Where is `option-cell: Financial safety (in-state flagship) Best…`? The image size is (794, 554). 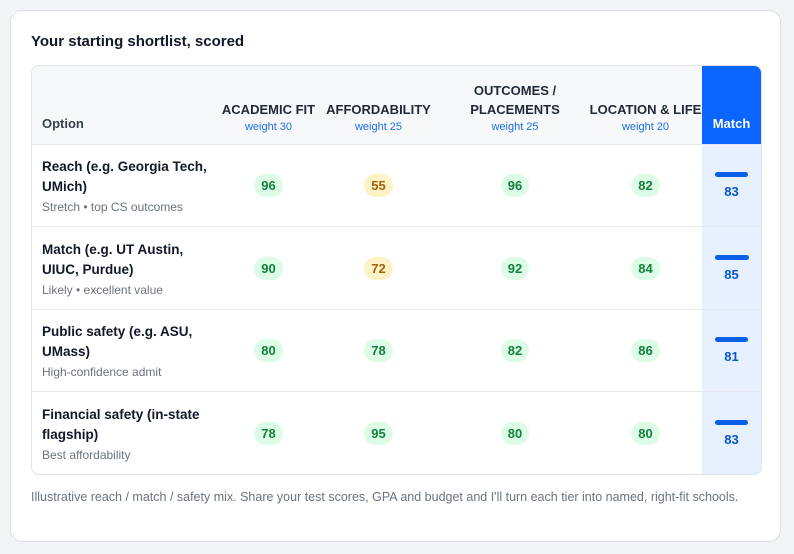
option-cell: Financial safety (in-state flagship) Best… is located at coordinates (126, 433).